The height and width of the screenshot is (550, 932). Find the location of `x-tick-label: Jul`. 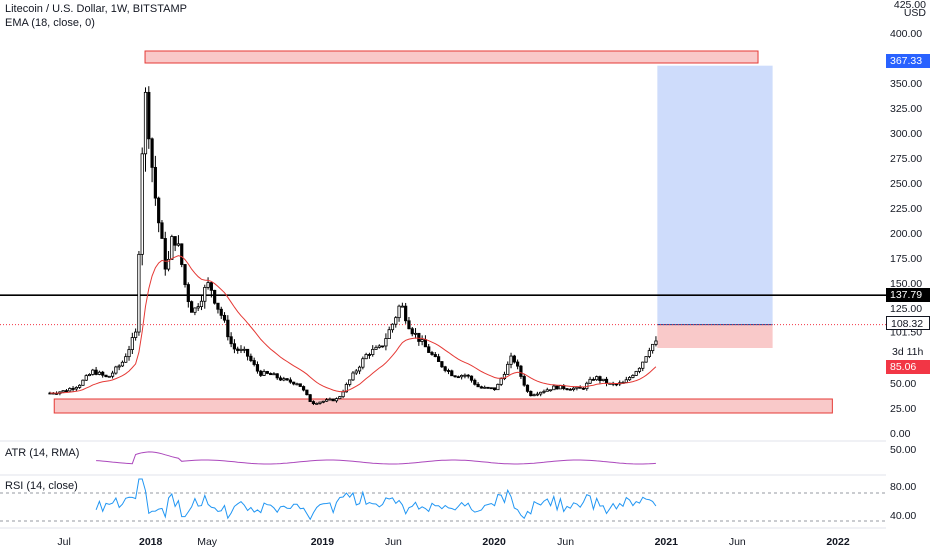

x-tick-label: Jul is located at coordinates (63, 542).